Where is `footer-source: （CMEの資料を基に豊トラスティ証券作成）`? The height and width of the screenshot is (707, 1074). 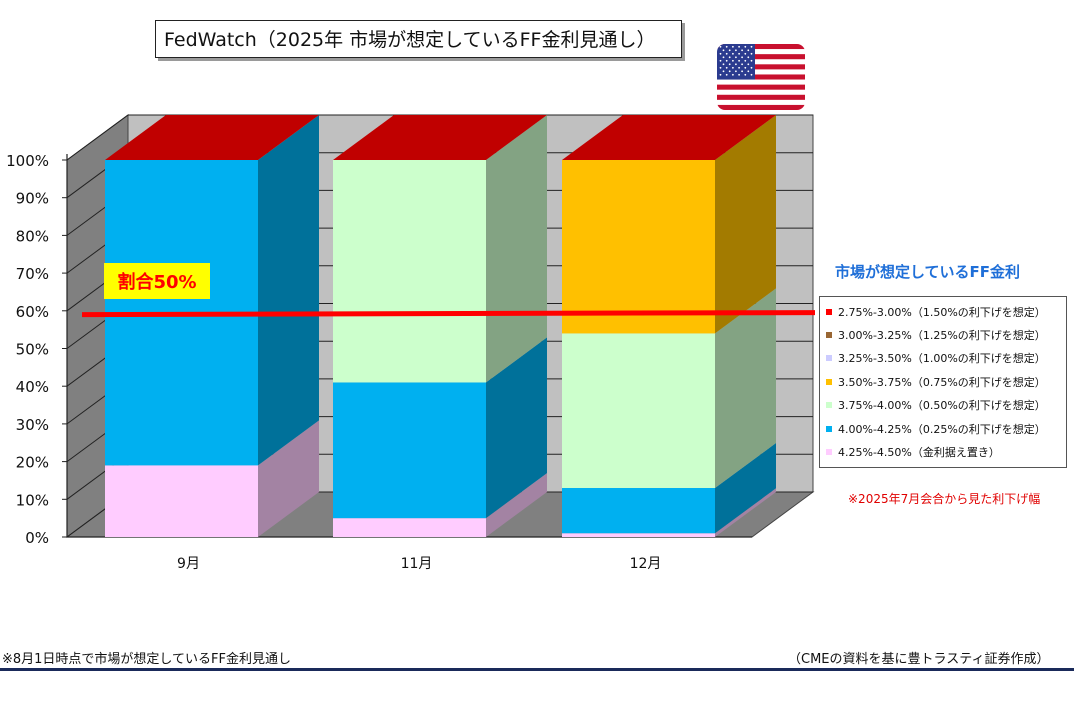 footer-source: （CMEの資料を基に豊トラスティ証券作成） is located at coordinates (919, 659).